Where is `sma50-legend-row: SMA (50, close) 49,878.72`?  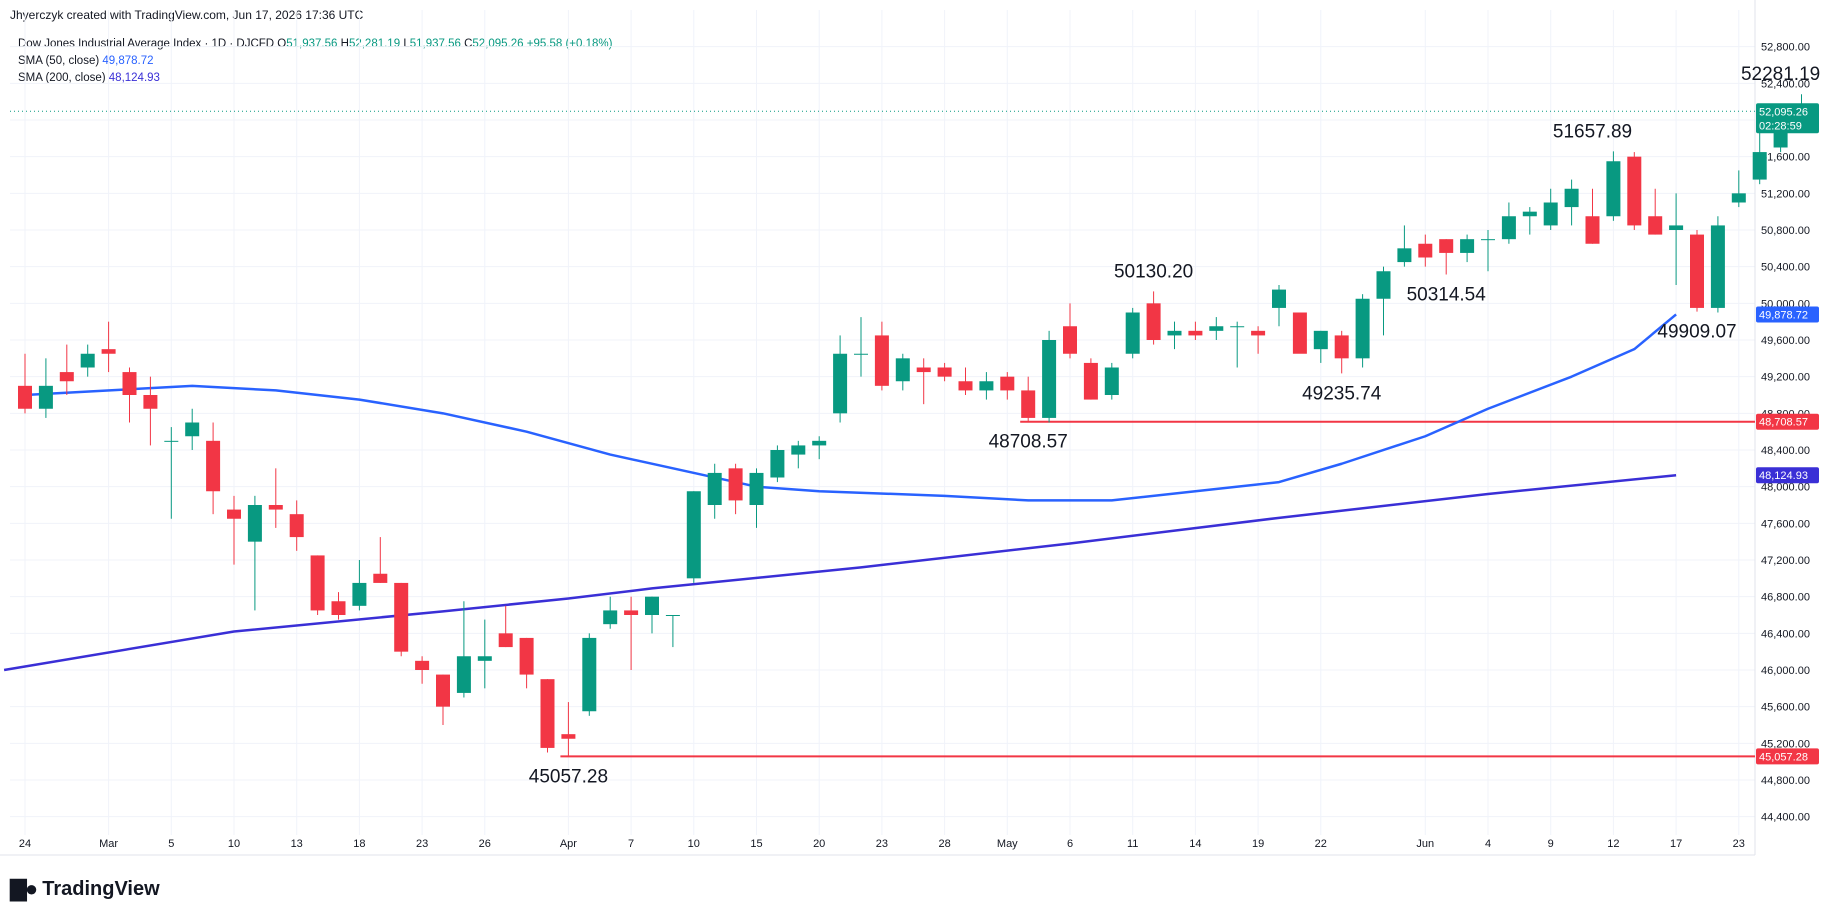
sma50-legend-row: SMA (50, close) 49,878.72 is located at coordinates (315, 61).